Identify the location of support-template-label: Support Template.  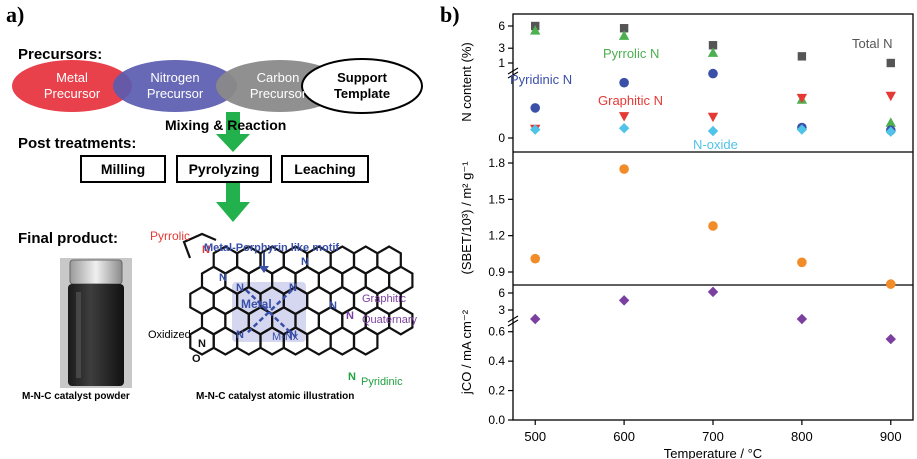
(362, 85).